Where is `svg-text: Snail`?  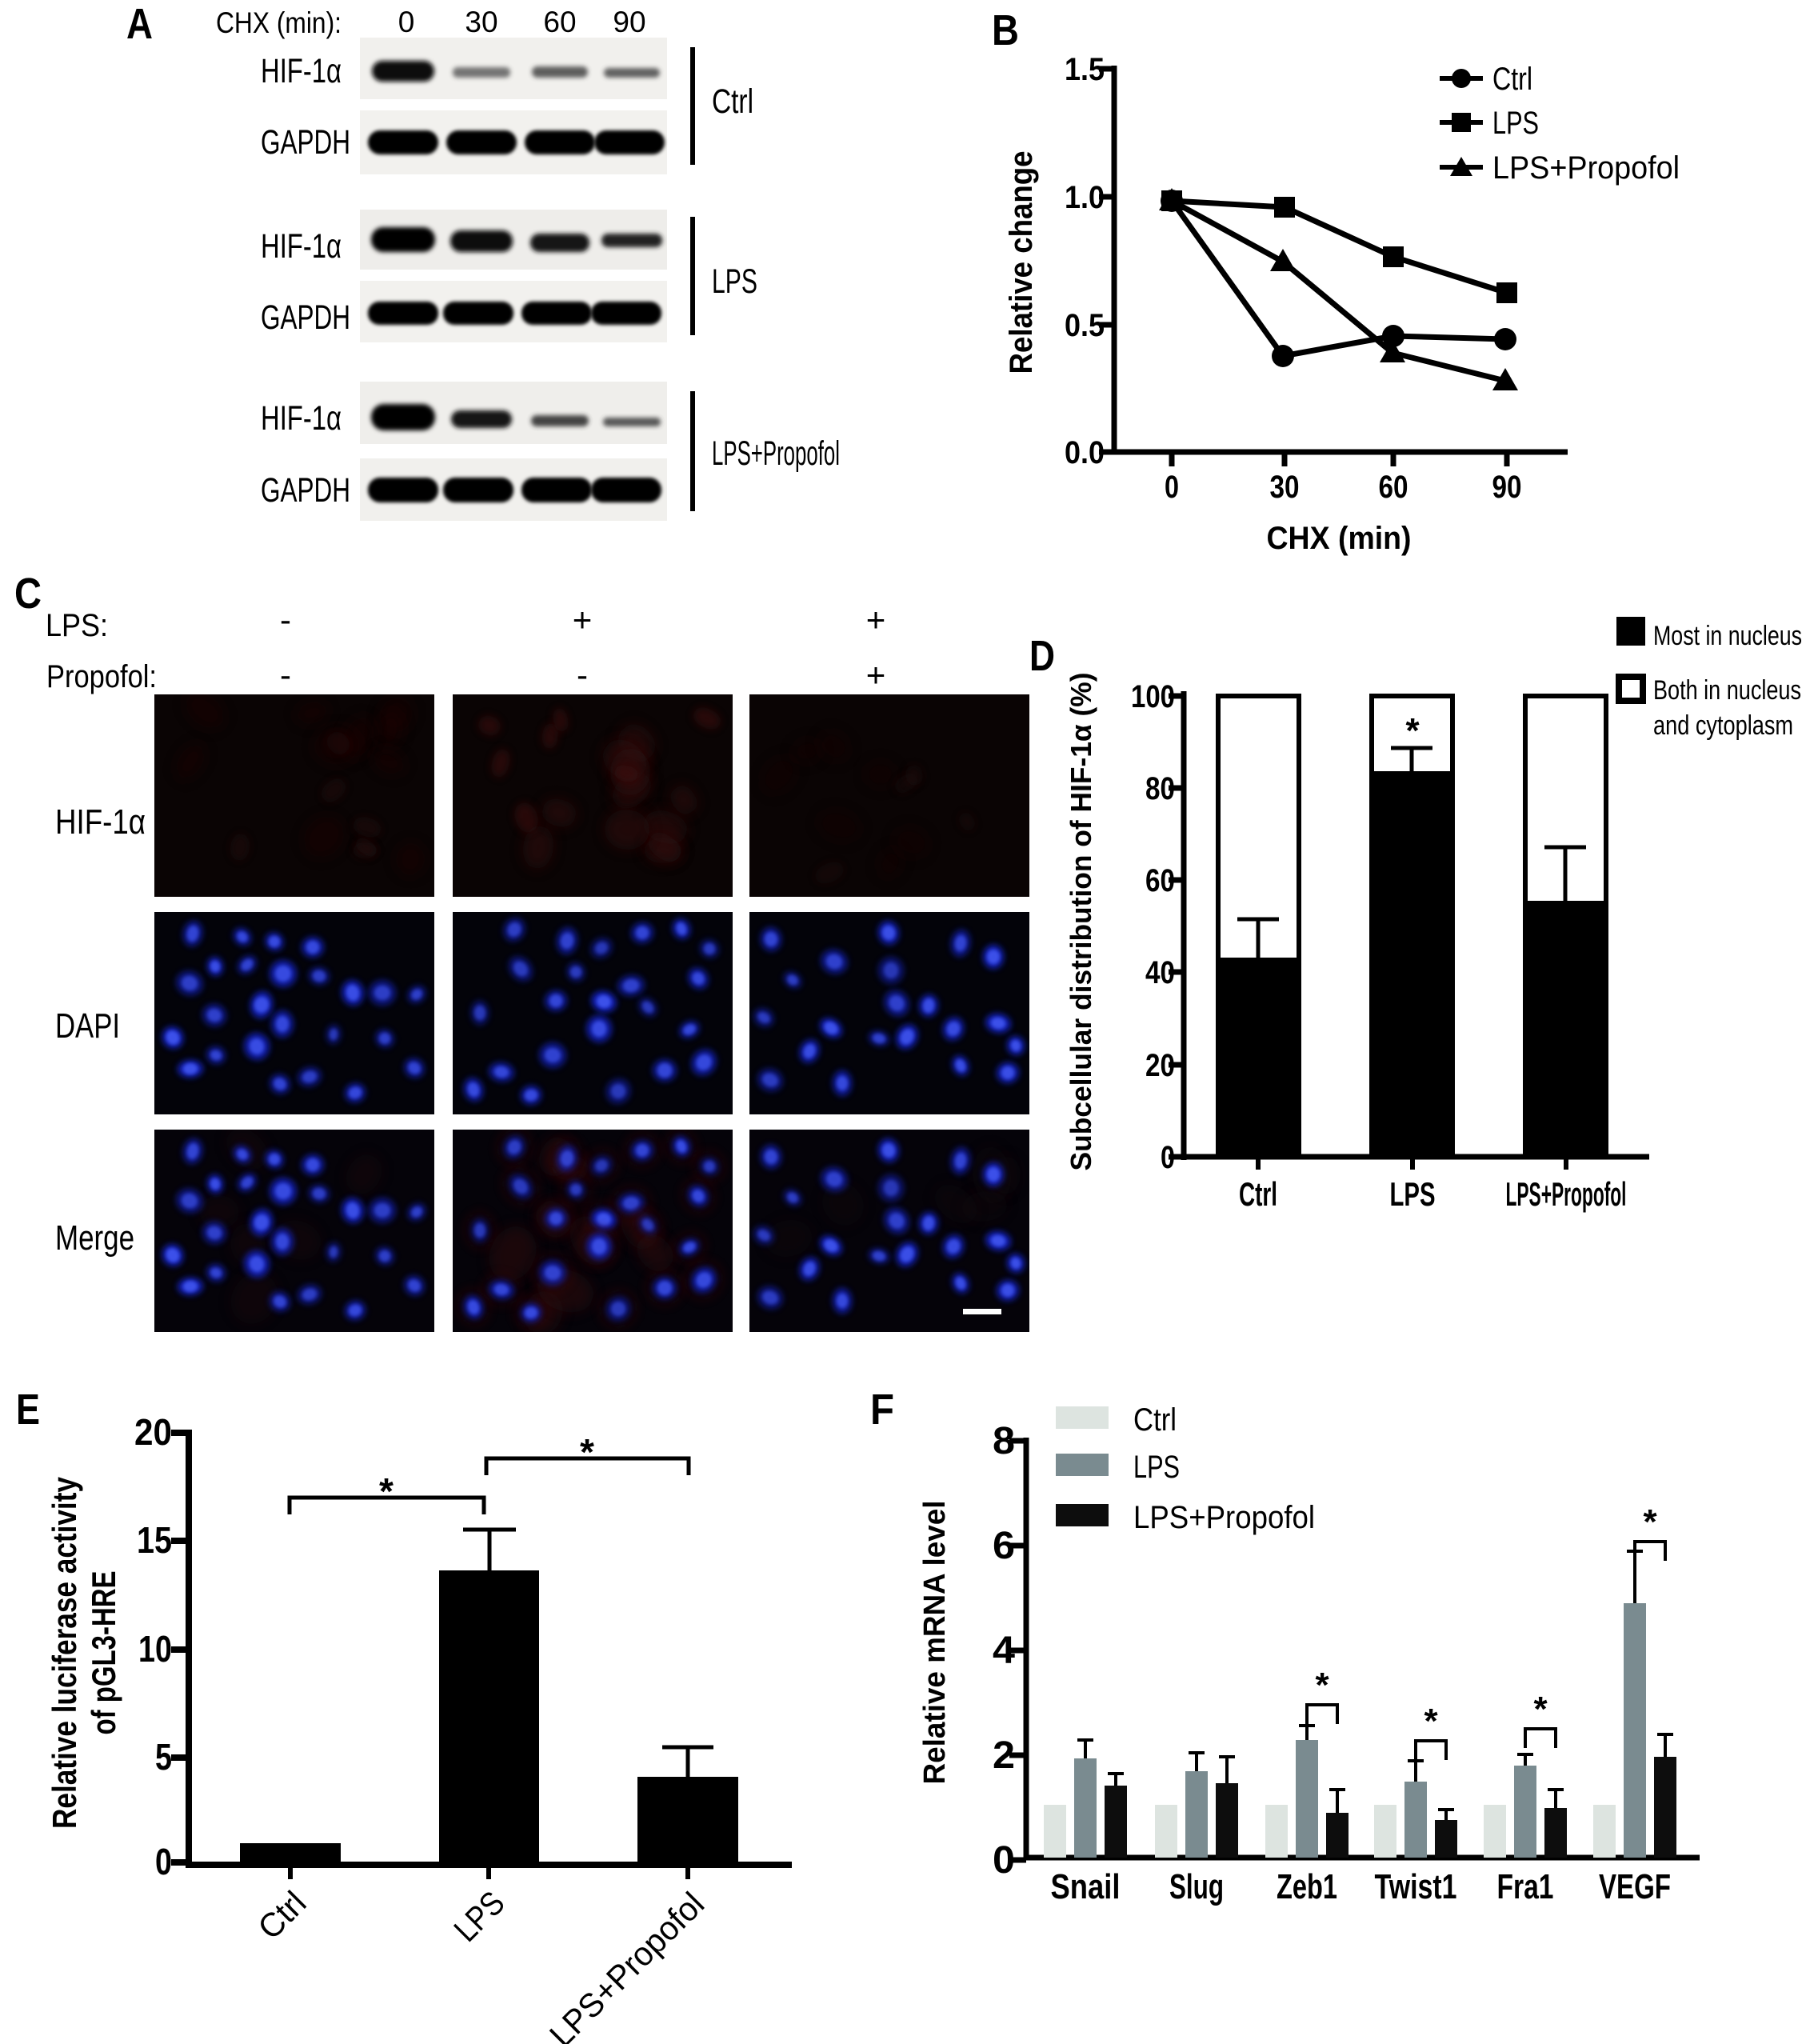 svg-text: Snail is located at coordinates (1086, 1886).